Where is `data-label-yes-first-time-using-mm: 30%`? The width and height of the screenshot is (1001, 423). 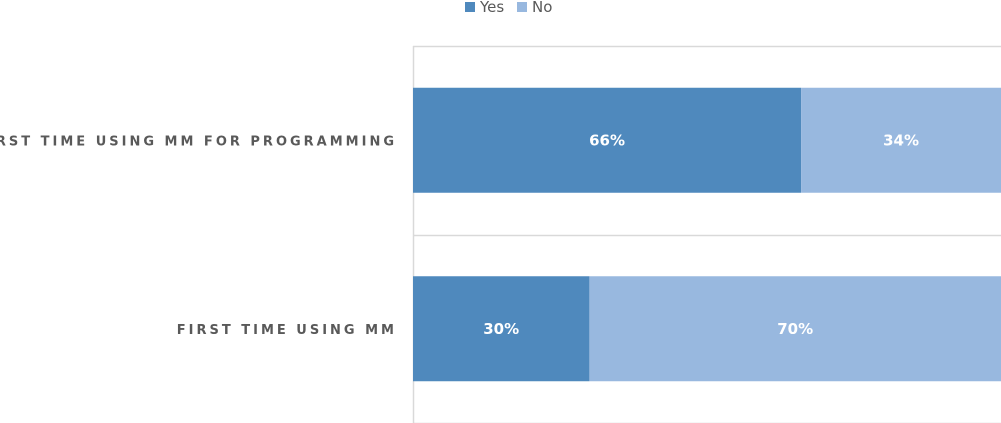 data-label-yes-first-time-using-mm: 30% is located at coordinates (501, 329).